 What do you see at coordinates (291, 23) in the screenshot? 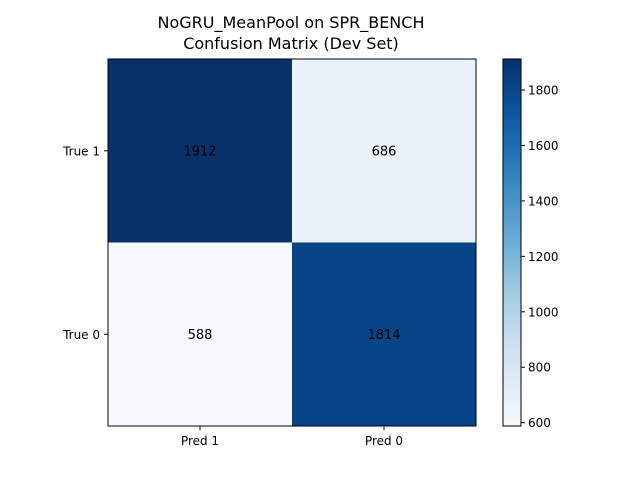
I see `chart-title-line-1: NoGRU_MeanPool on SPR_BENCH` at bounding box center [291, 23].